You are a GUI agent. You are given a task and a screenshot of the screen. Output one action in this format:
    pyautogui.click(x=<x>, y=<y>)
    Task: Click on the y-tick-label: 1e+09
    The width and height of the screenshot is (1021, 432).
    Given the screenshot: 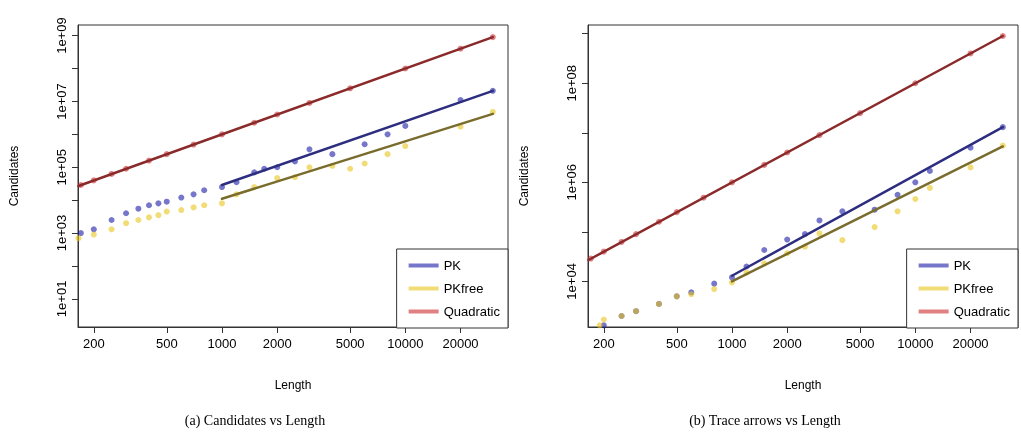 What is the action you would take?
    pyautogui.click(x=61, y=35)
    